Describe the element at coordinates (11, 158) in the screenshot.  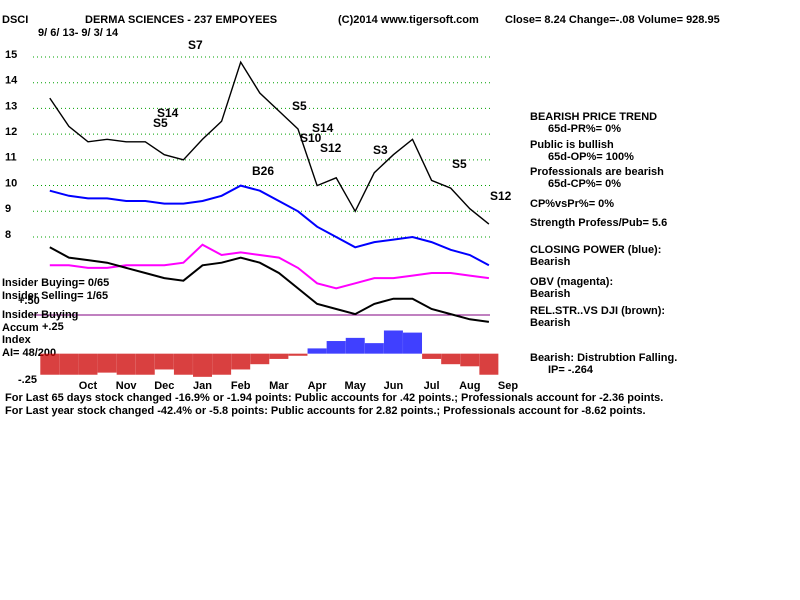
I see `y-tick-label: 11` at that location.